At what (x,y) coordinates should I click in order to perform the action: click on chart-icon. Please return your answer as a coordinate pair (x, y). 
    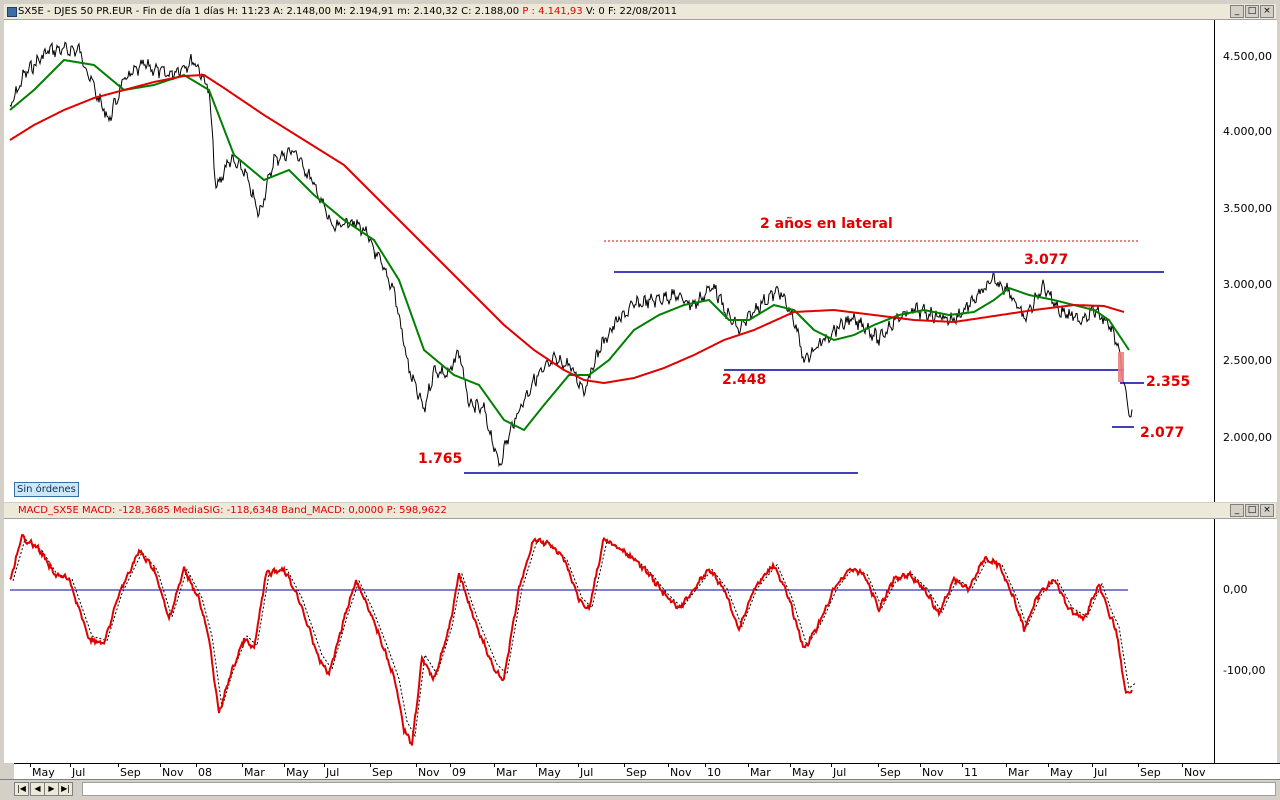
    Looking at the image, I should click on (12, 12).